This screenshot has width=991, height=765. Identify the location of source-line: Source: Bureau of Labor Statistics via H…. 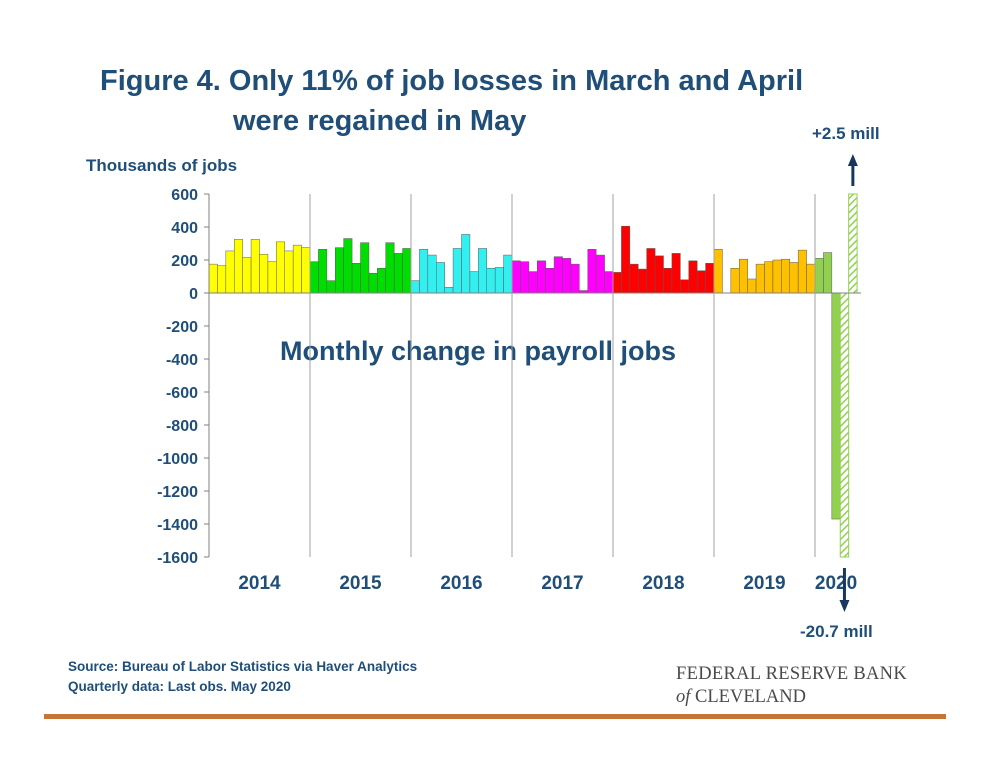
(243, 666).